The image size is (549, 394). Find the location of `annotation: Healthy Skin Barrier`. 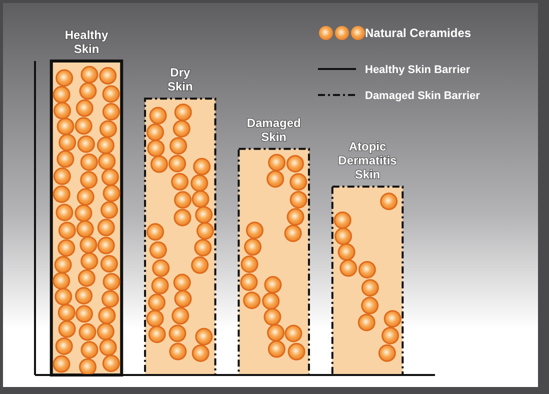

annotation: Healthy Skin Barrier is located at coordinates (418, 70).